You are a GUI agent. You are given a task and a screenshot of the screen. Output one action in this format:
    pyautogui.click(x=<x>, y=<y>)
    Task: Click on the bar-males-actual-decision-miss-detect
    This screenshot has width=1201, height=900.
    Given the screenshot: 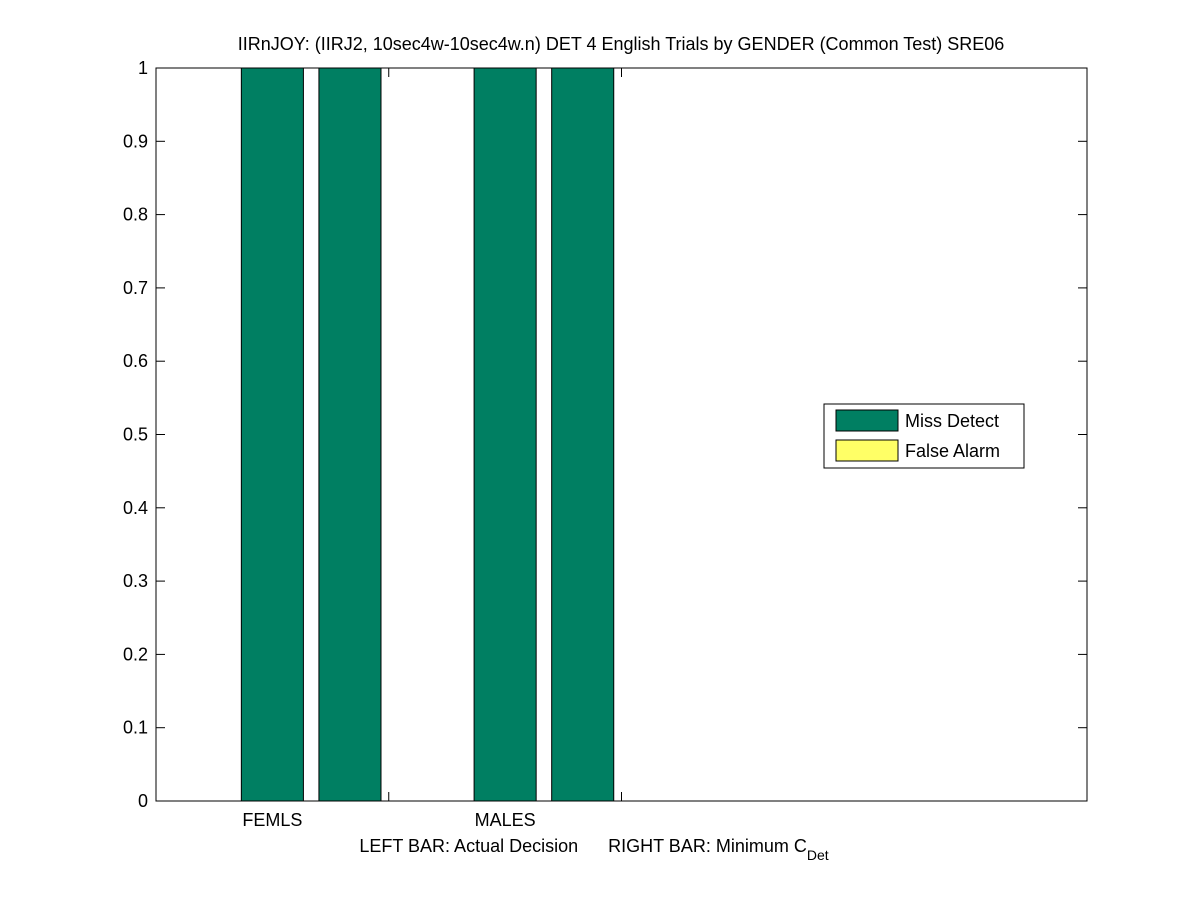 What is the action you would take?
    pyautogui.click(x=505, y=434)
    